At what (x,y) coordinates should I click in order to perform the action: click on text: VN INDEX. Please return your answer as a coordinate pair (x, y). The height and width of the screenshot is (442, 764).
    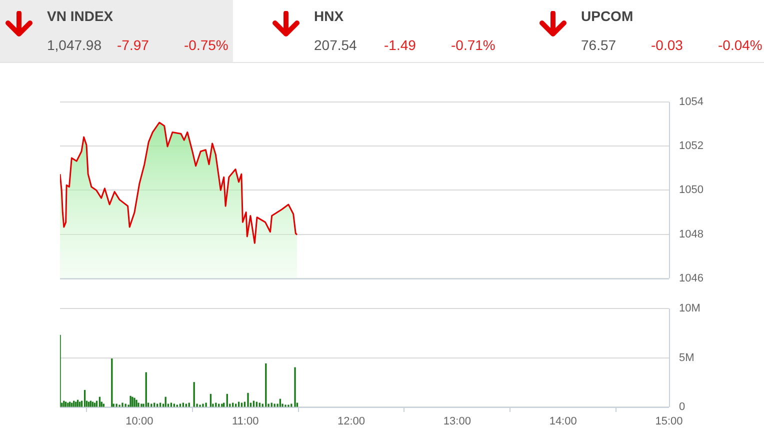
    Looking at the image, I should click on (80, 16).